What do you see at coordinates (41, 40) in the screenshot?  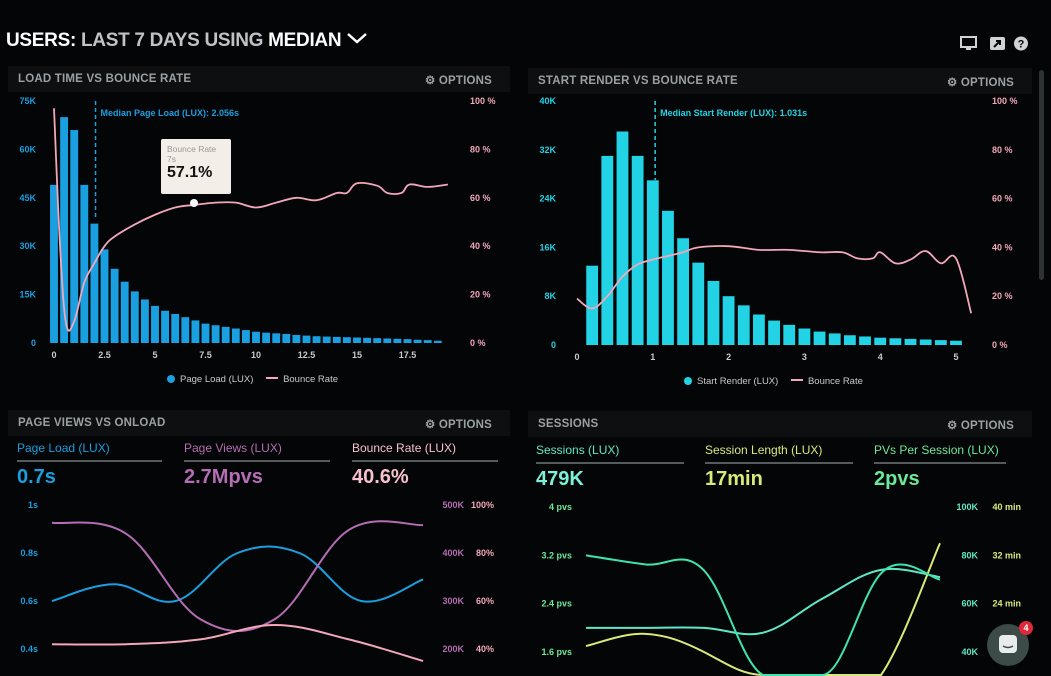 I see `title-prefix: USERS:` at bounding box center [41, 40].